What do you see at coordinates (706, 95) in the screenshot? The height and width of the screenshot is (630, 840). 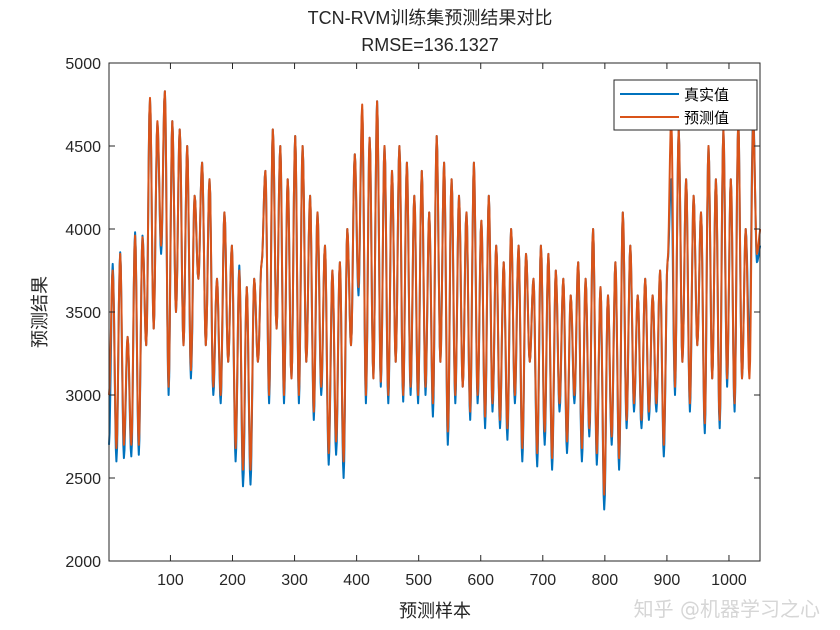 I see `legend-label-true: 真实值` at bounding box center [706, 95].